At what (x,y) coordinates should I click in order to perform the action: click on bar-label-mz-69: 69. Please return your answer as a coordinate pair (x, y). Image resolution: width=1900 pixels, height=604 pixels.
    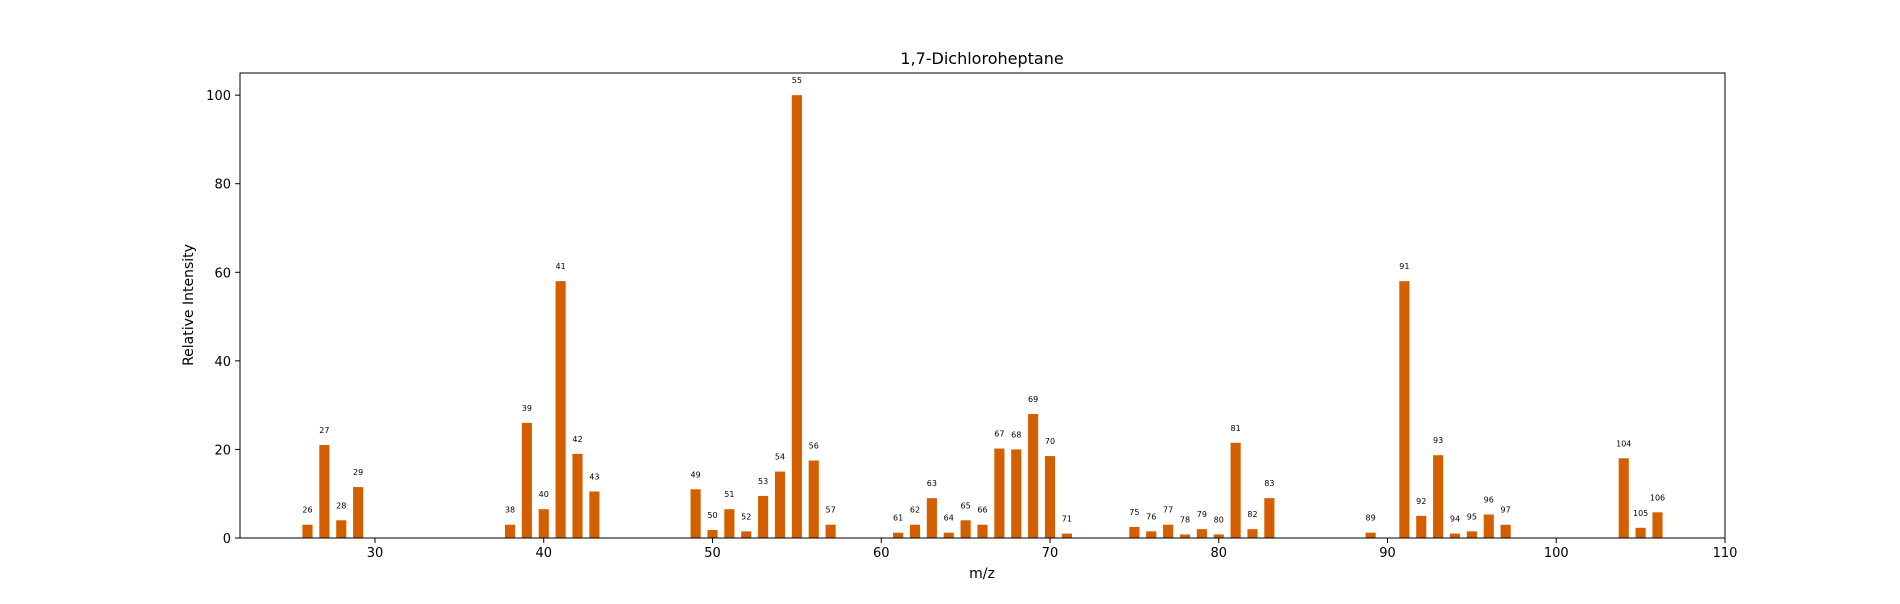
    Looking at the image, I should click on (1033, 399).